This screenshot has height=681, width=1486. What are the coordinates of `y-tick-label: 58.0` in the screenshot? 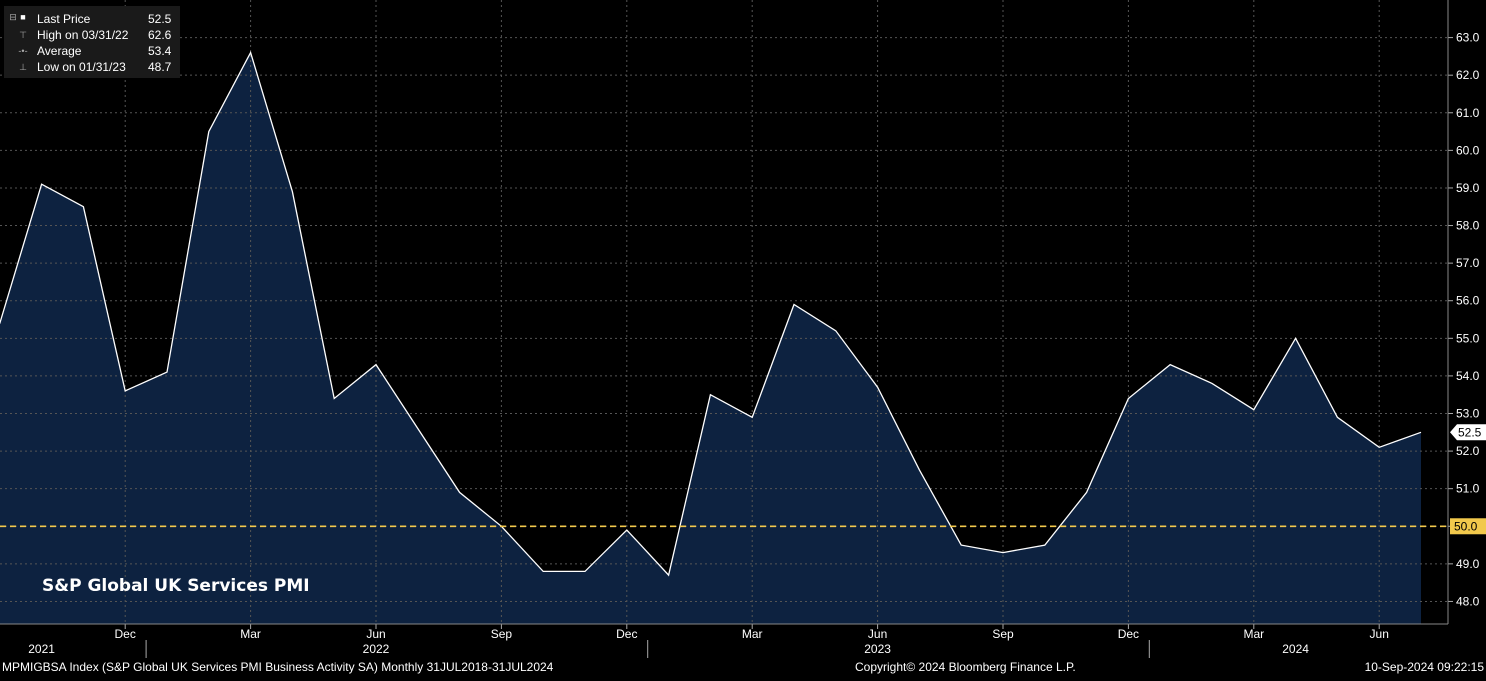 It's located at (1468, 226).